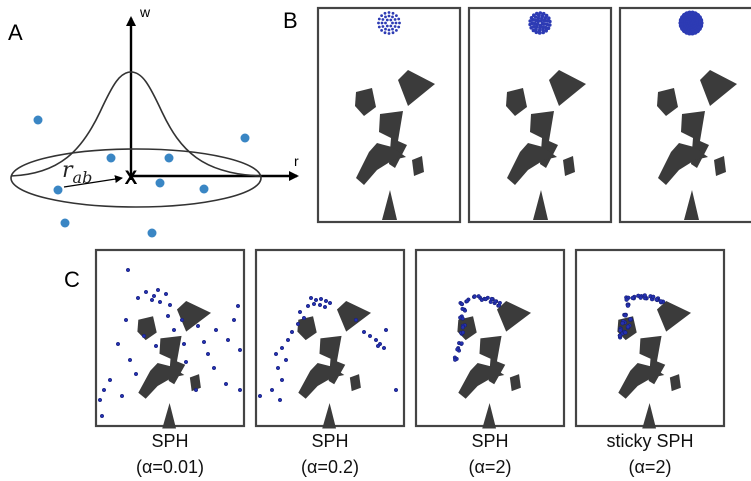  I want to click on panel-a-letter: A, so click(15, 32).